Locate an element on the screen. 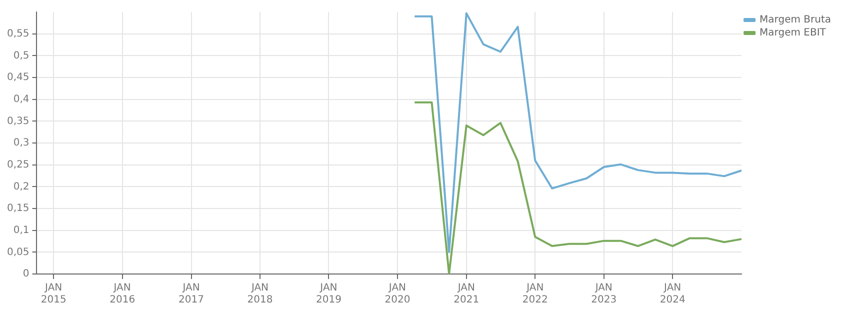 This screenshot has width=851, height=313. x-tick-label: JAN 2018 is located at coordinates (260, 294).